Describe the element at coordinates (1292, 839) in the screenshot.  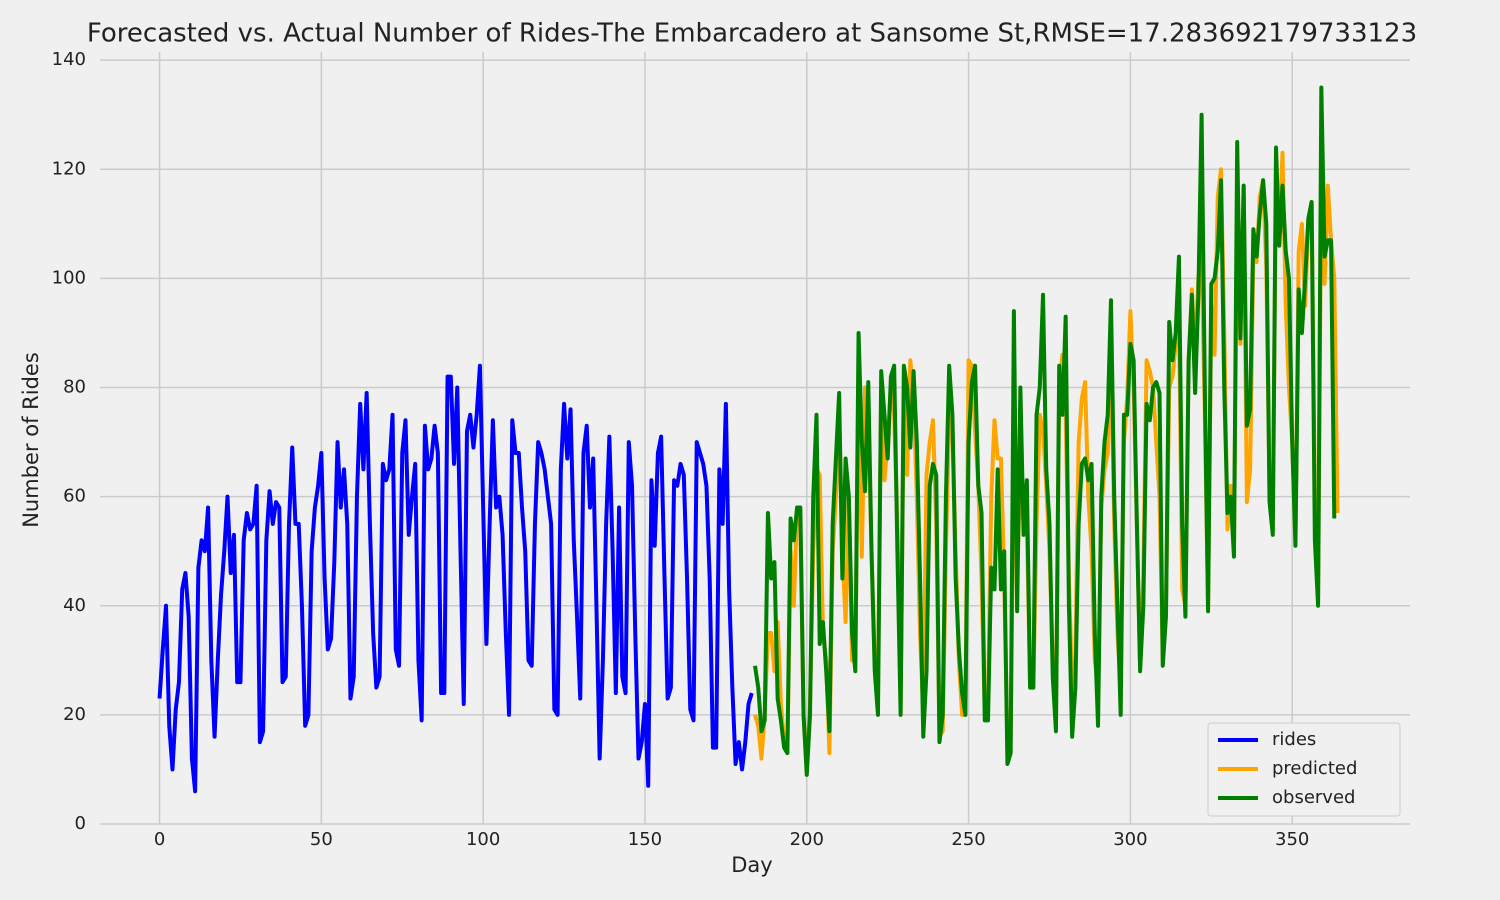
I see `x-tick-label: 350` at that location.